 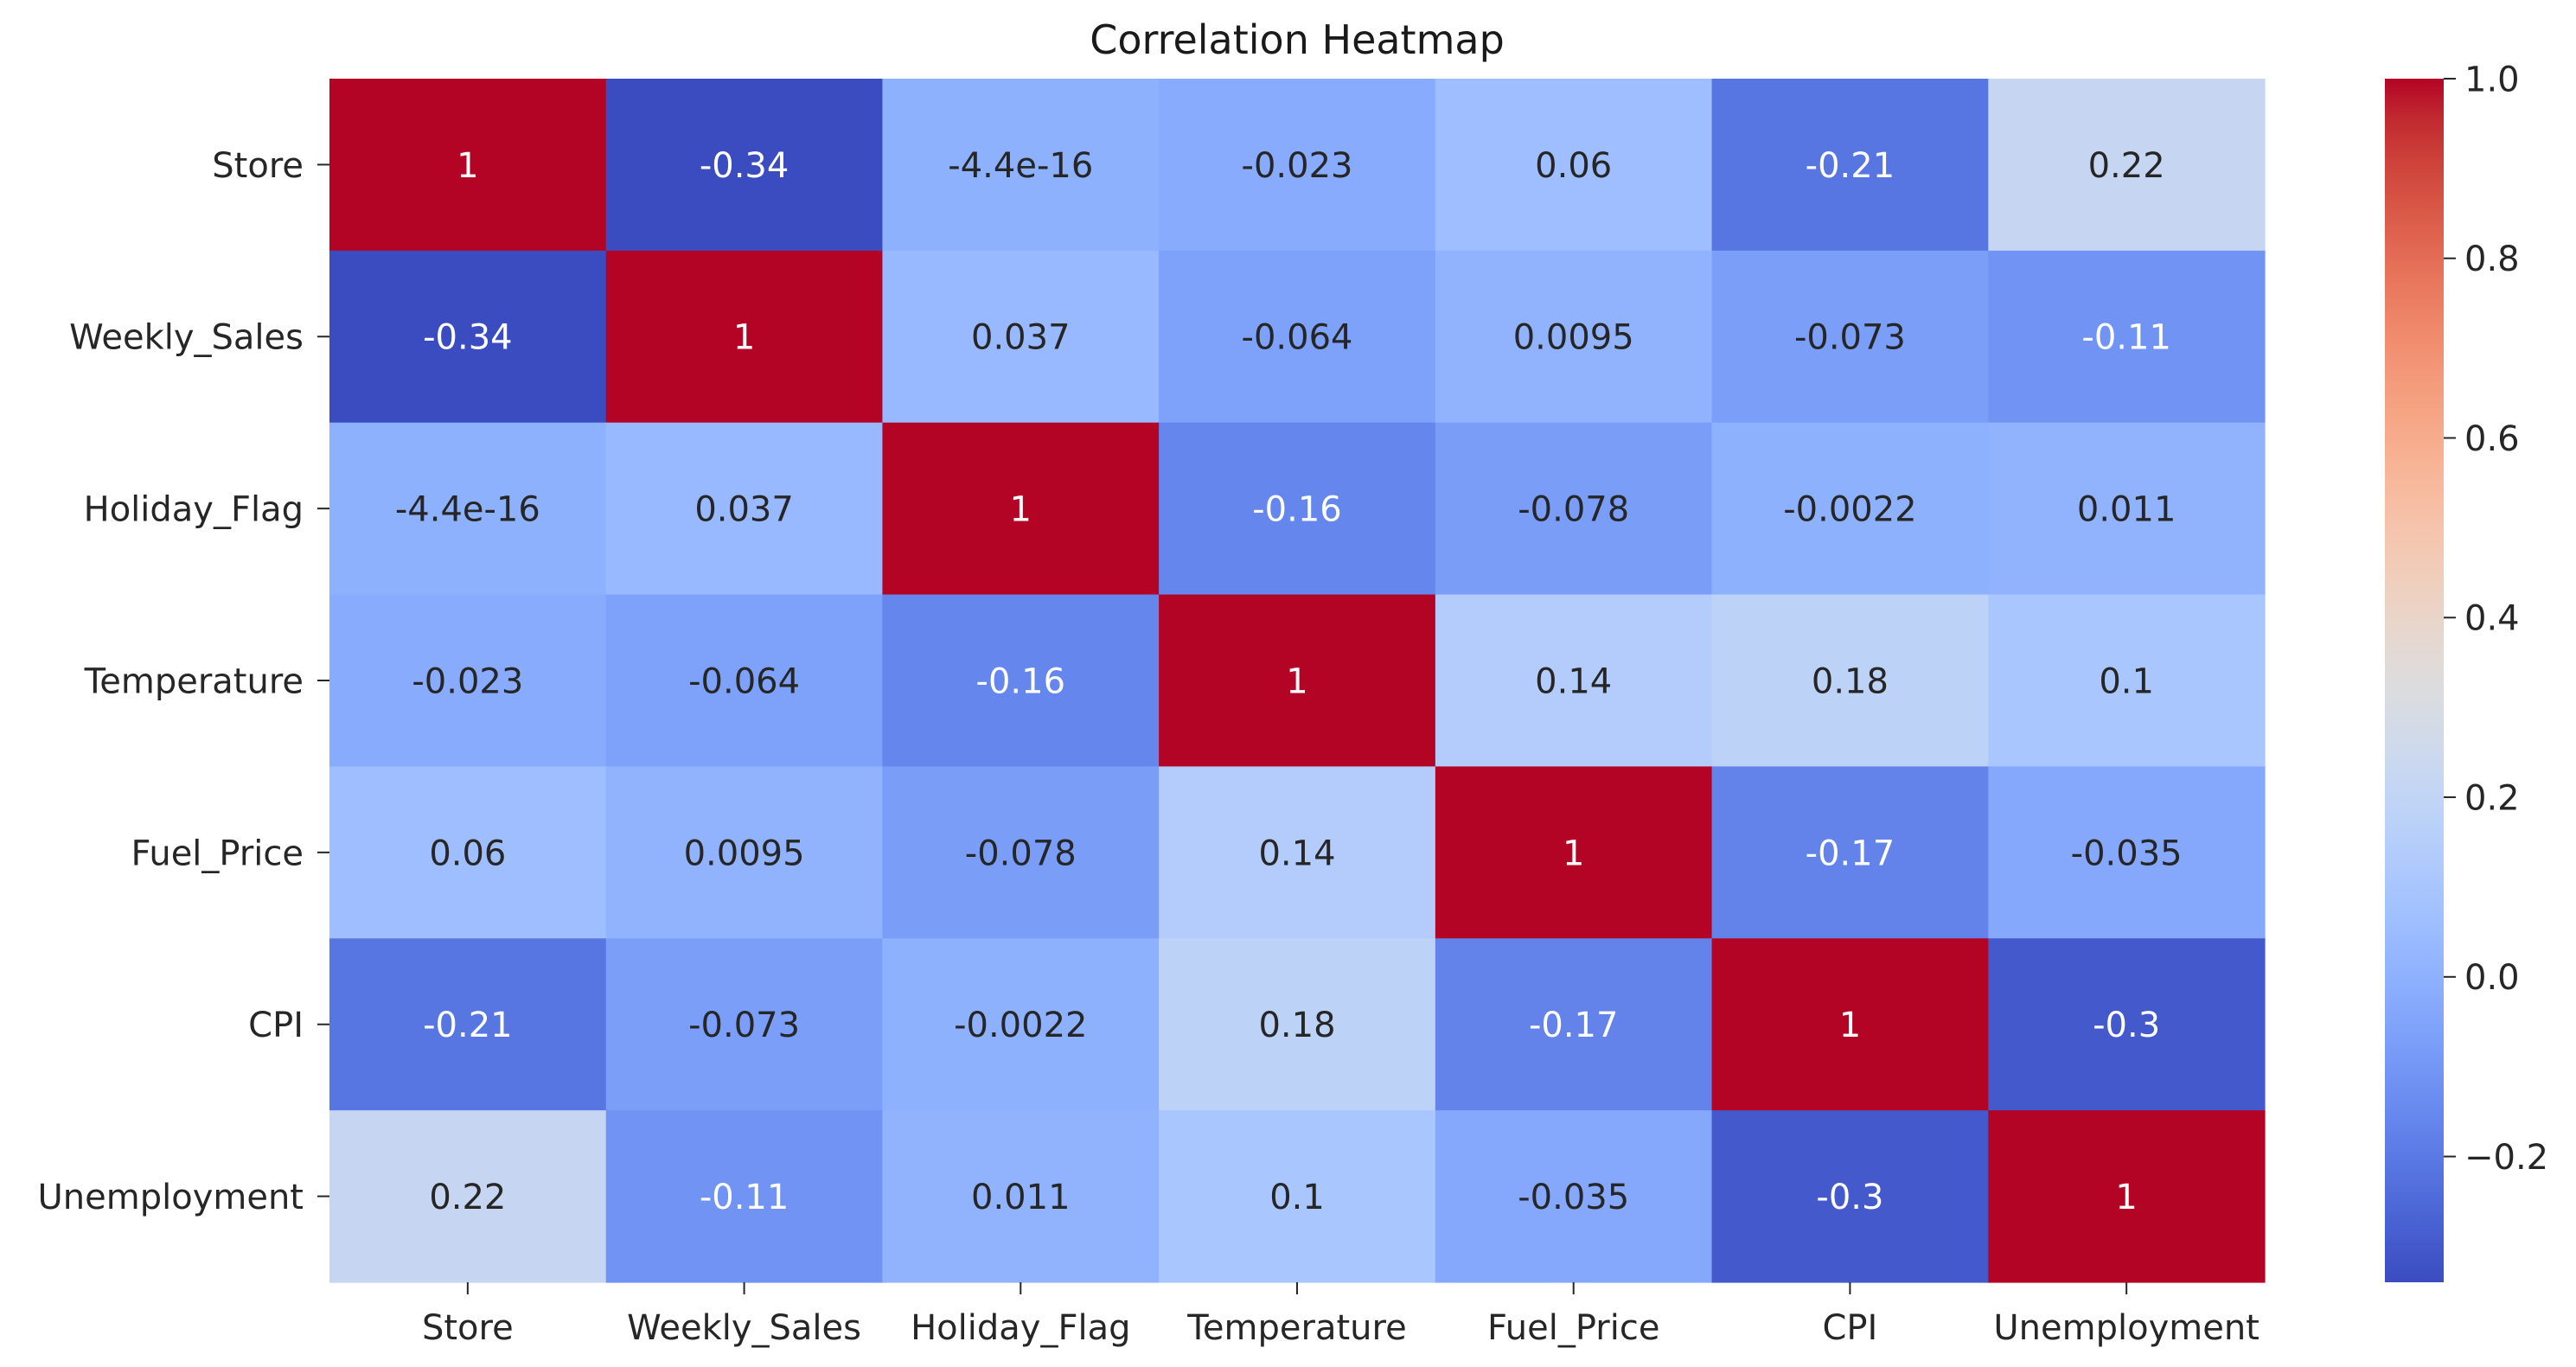 What do you see at coordinates (171, 1197) in the screenshot?
I see `y-label-unemployment: Unemployment` at bounding box center [171, 1197].